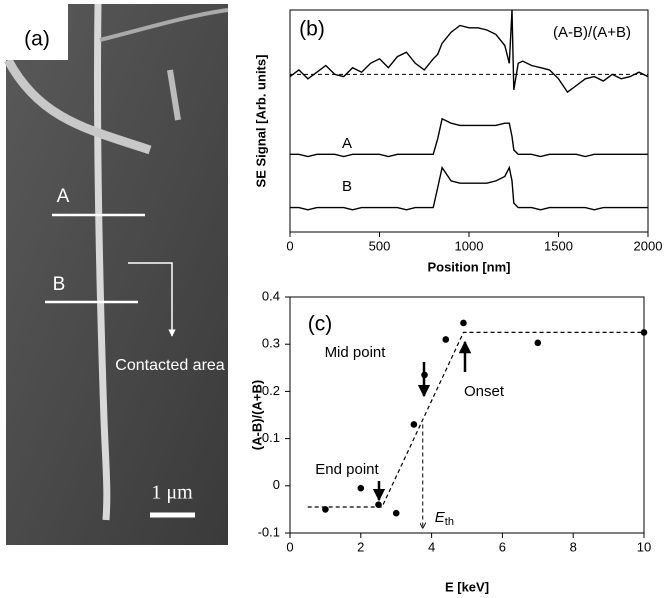 Image resolution: width=664 pixels, height=598 pixels. What do you see at coordinates (256, 415) in the screenshot?
I see `y-axis-title: (A-B)/(A+B)` at bounding box center [256, 415].